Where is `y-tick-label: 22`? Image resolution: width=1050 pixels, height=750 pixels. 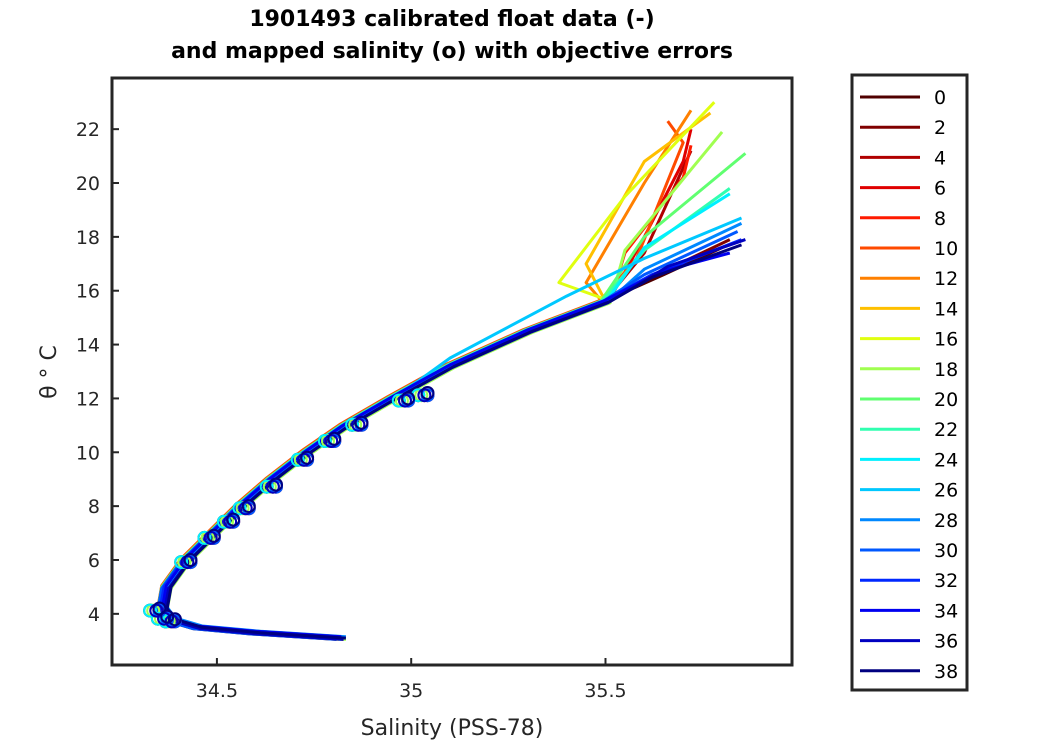
y-tick-label: 22 is located at coordinates (88, 130).